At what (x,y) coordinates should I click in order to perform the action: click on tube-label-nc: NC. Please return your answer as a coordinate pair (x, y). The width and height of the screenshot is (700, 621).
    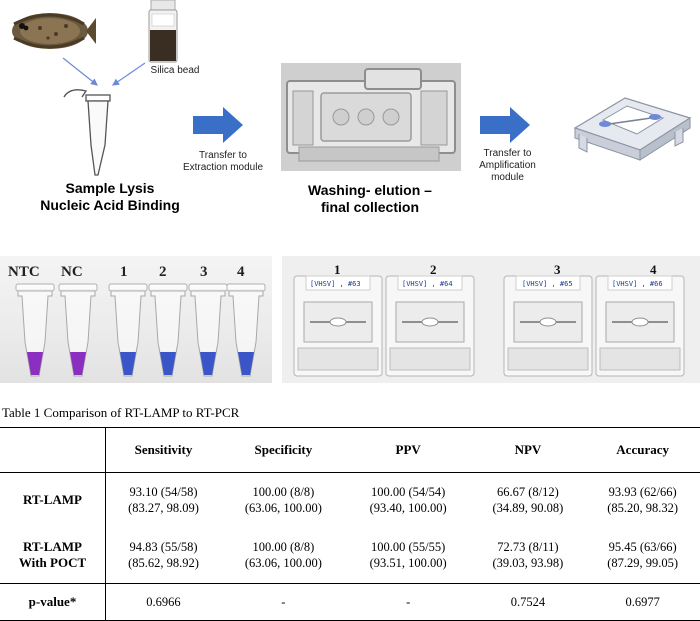
    Looking at the image, I should click on (72, 272).